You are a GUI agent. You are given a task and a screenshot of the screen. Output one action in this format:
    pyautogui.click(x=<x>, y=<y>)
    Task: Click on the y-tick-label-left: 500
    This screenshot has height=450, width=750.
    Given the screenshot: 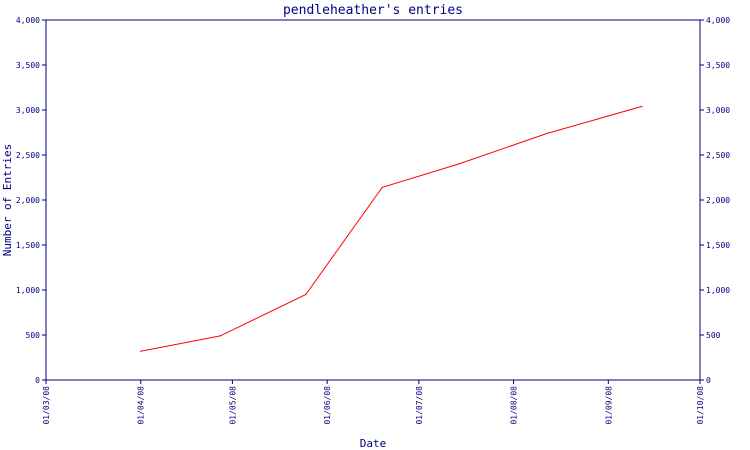 What is the action you would take?
    pyautogui.click(x=33, y=335)
    